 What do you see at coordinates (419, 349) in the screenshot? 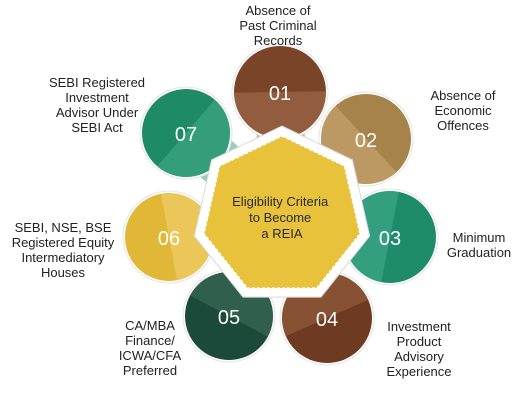
I see `label-04: Investment Product Advisory Experience` at bounding box center [419, 349].